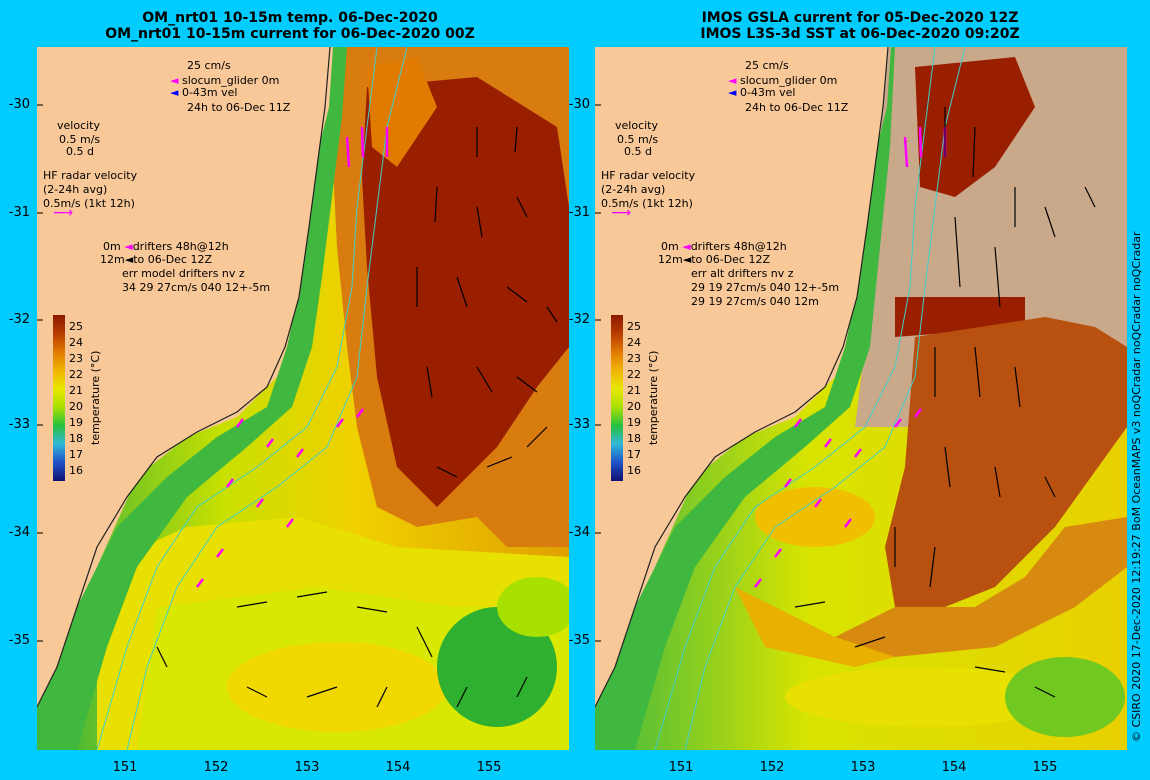 This screenshot has height=780, width=1150. What do you see at coordinates (670, 259) in the screenshot?
I see `right-drifters-12m: 12m` at bounding box center [670, 259].